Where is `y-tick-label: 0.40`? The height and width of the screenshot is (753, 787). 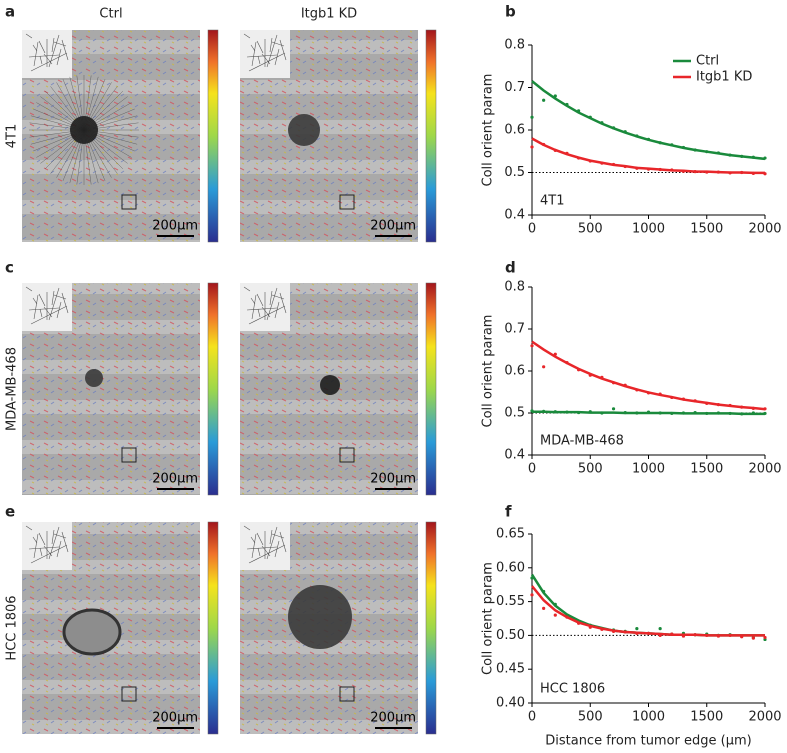 y-tick-label: 0.40 is located at coordinates (510, 703).